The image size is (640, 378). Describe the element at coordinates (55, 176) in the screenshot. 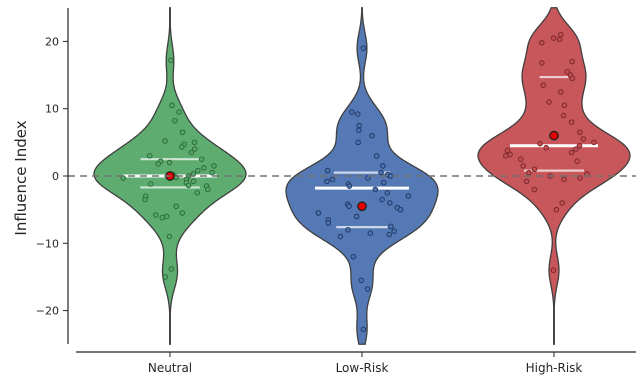

I see `y-tick-label: 0` at that location.